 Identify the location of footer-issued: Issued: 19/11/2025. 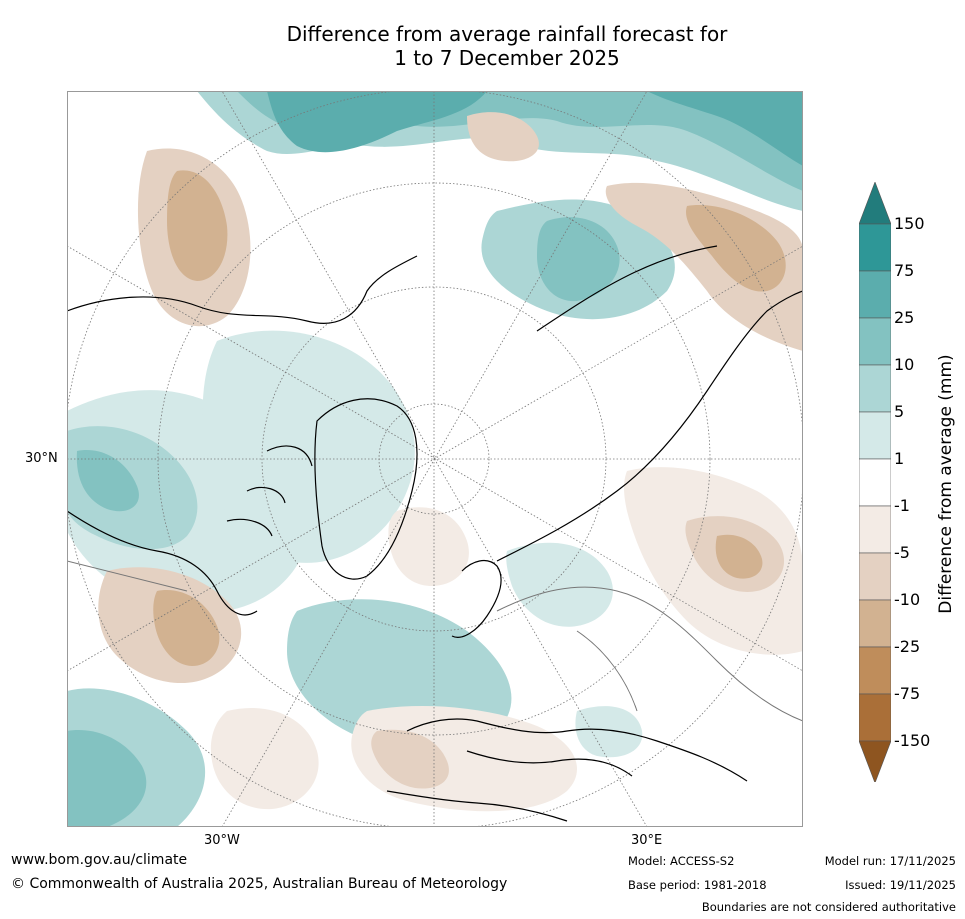
(900, 885).